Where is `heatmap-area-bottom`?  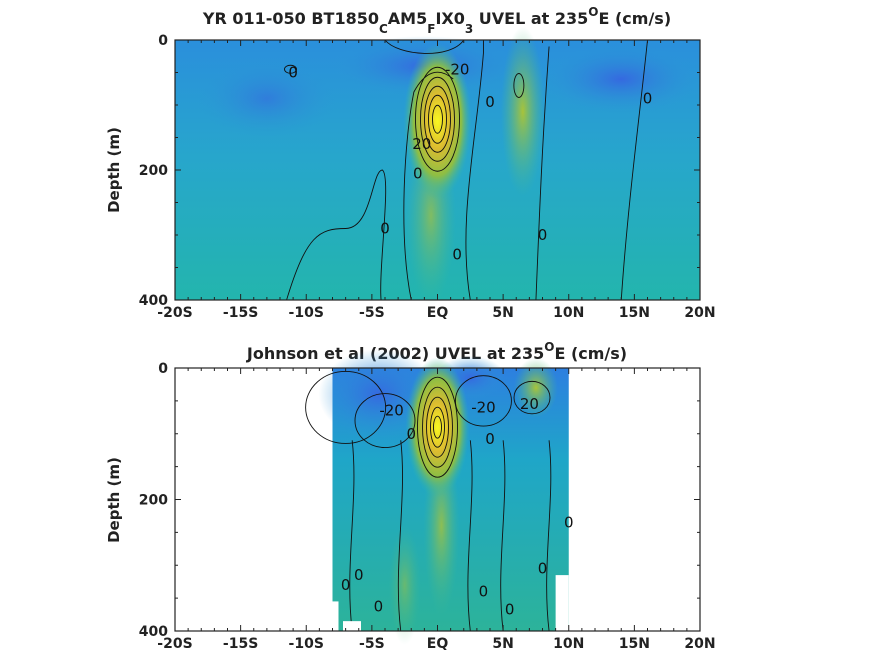 heatmap-area-bottom is located at coordinates (437, 497).